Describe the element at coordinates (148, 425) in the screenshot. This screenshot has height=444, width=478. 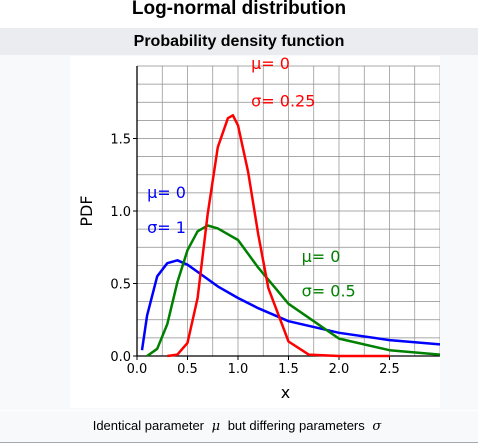
I see `caption-text-1: Identical parameter` at that location.